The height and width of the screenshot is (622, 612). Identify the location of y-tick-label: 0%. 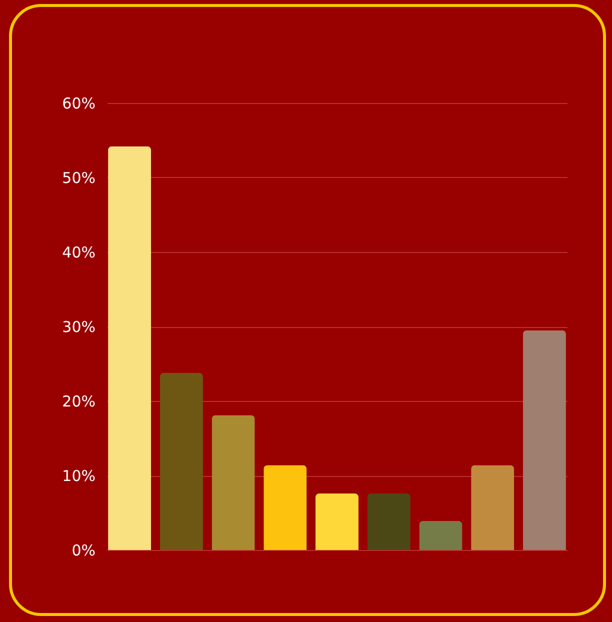
(84, 551).